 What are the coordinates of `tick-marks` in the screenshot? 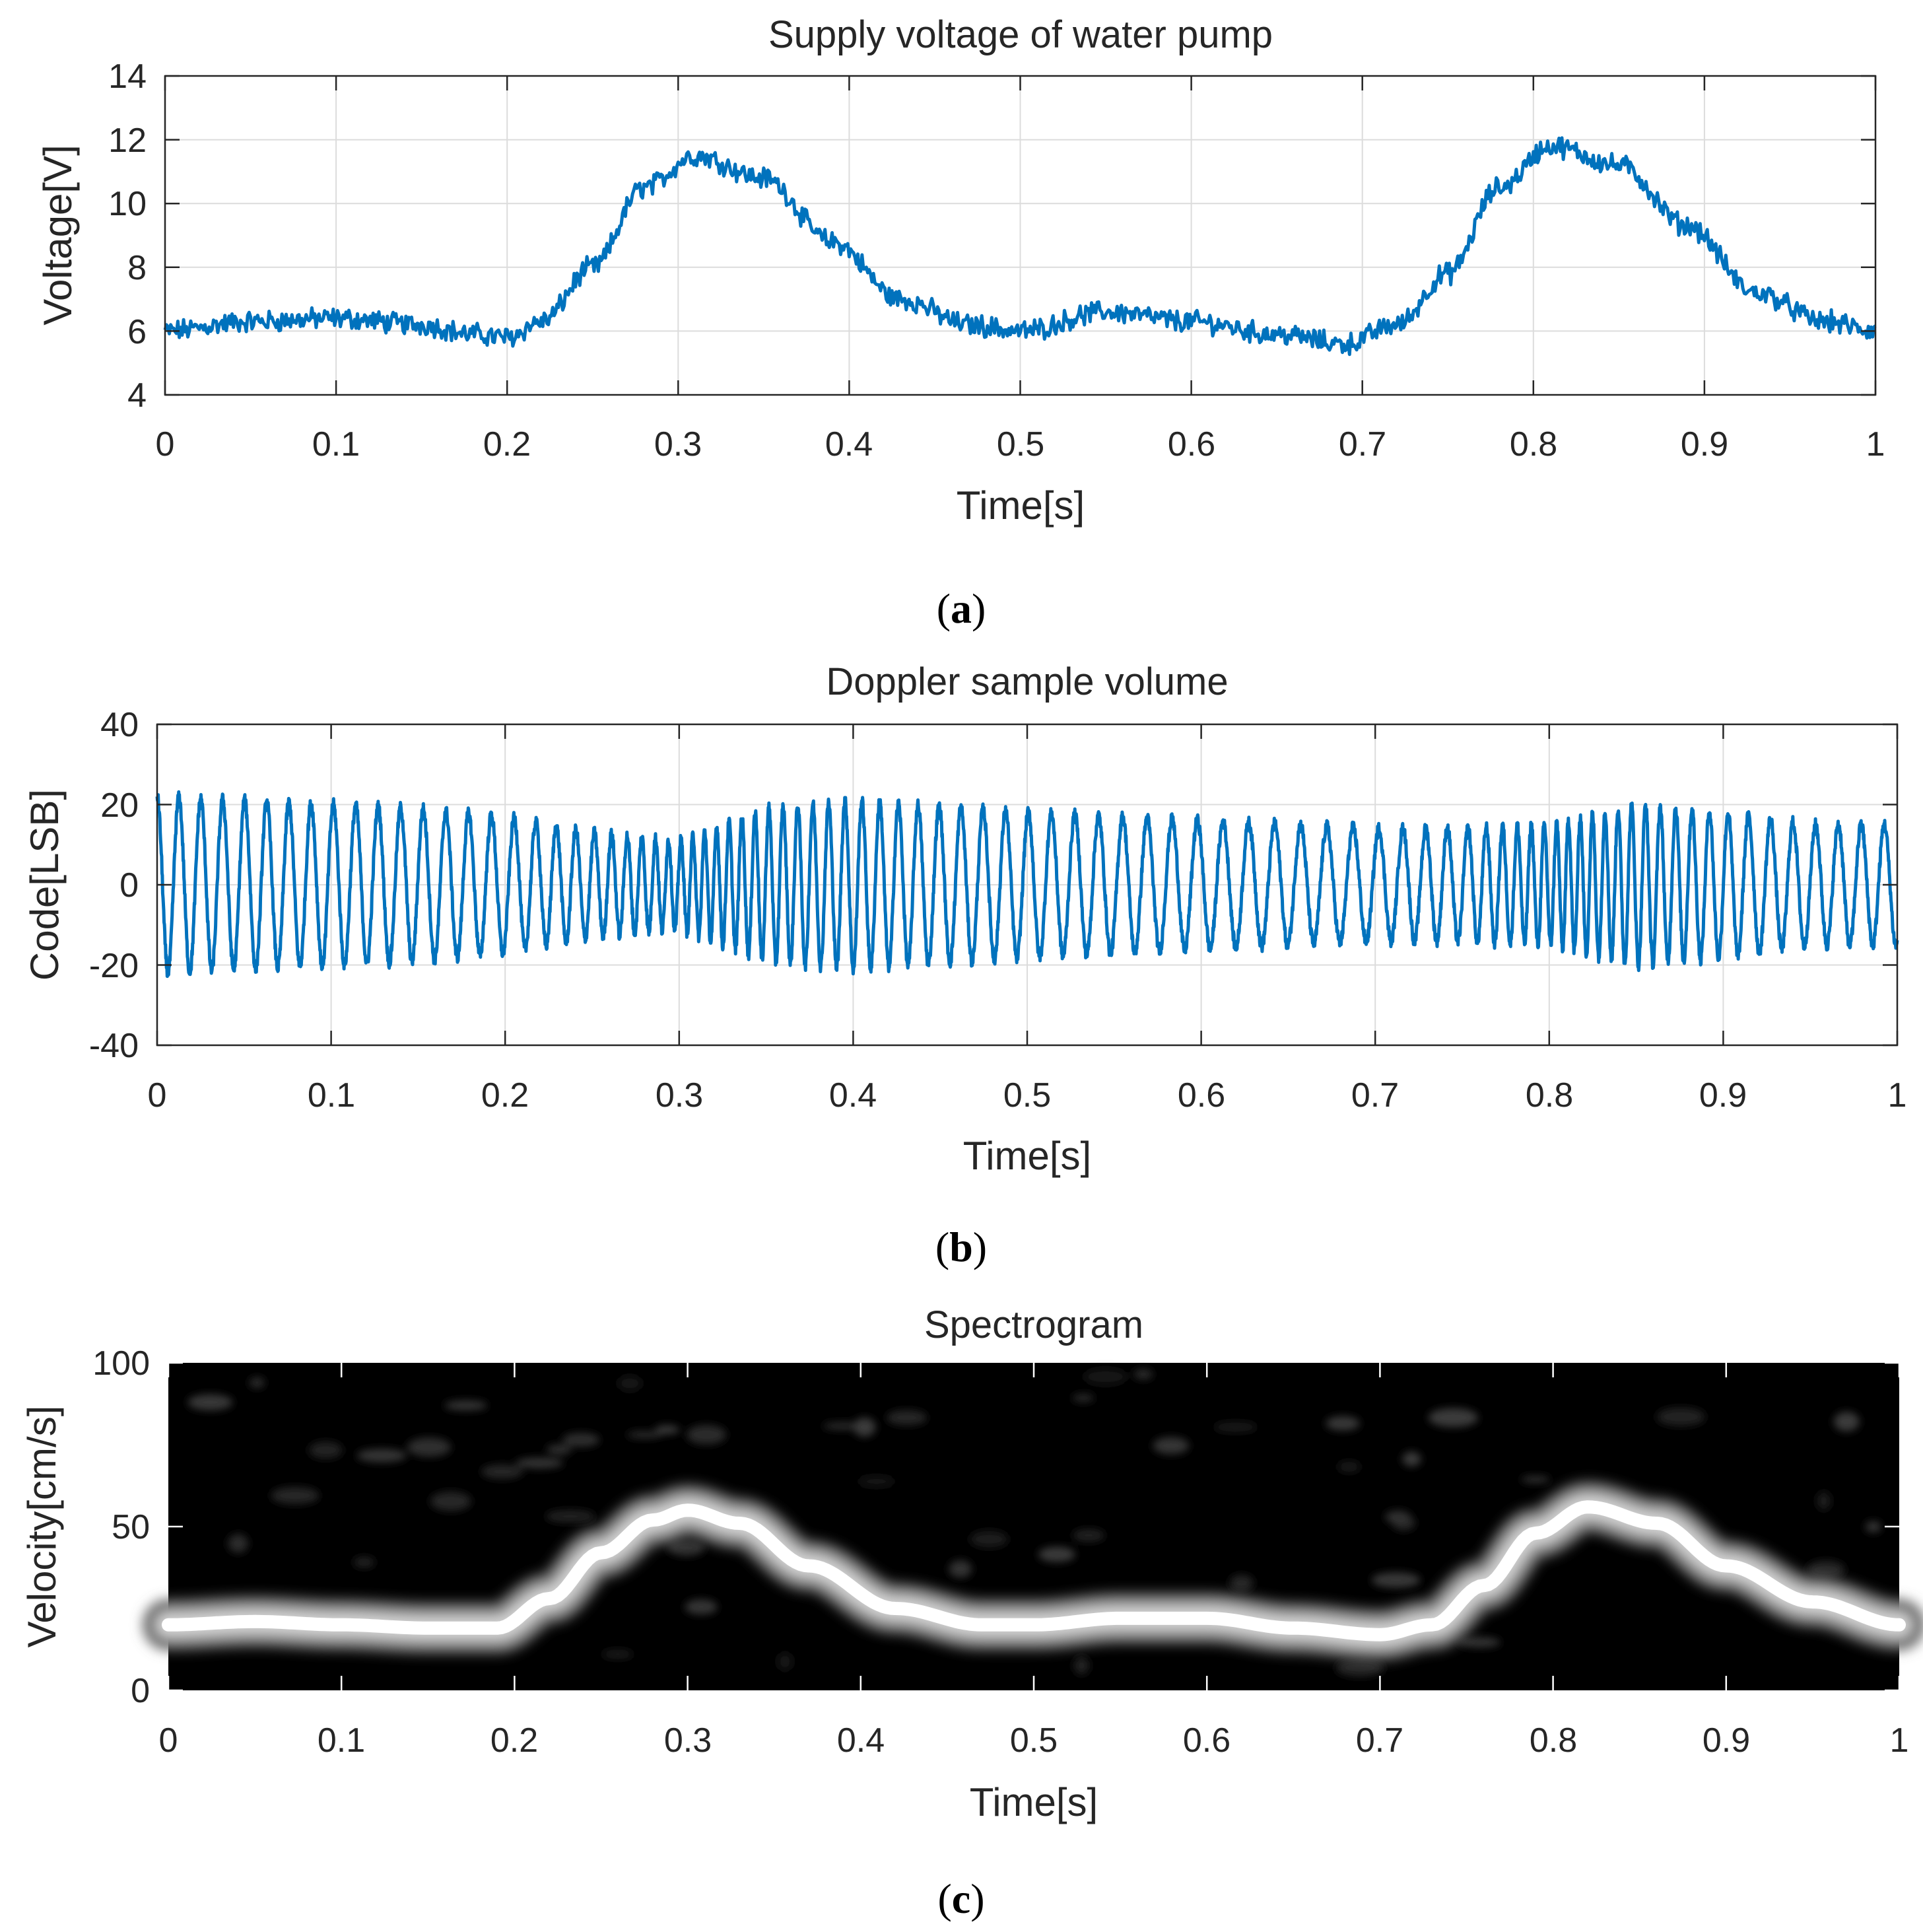 It's located at (1020, 235).